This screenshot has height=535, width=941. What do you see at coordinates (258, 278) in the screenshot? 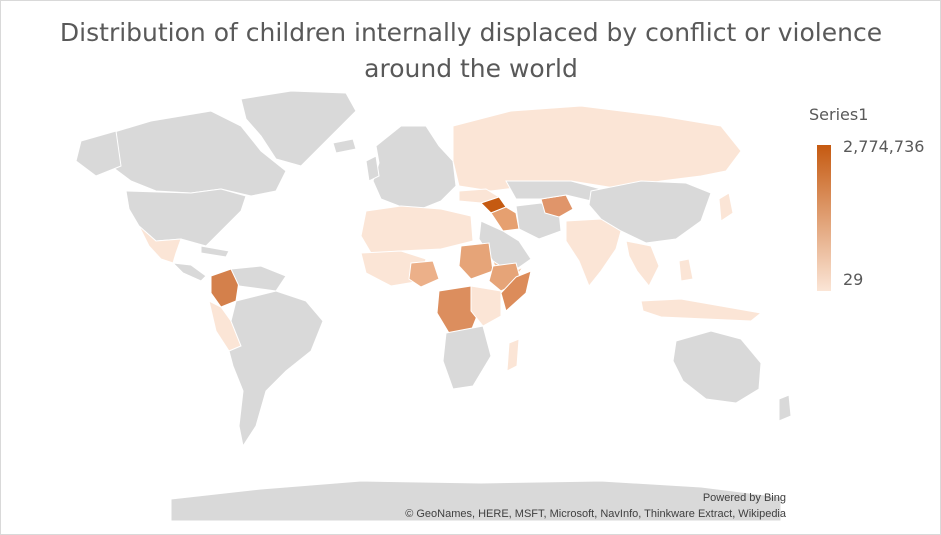
I see `region-venezuela` at bounding box center [258, 278].